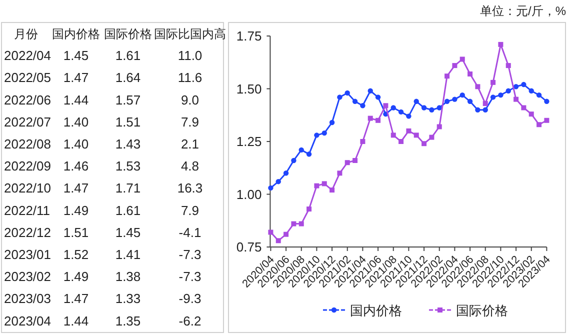  I want to click on data-label: 1.53, so click(128, 166).